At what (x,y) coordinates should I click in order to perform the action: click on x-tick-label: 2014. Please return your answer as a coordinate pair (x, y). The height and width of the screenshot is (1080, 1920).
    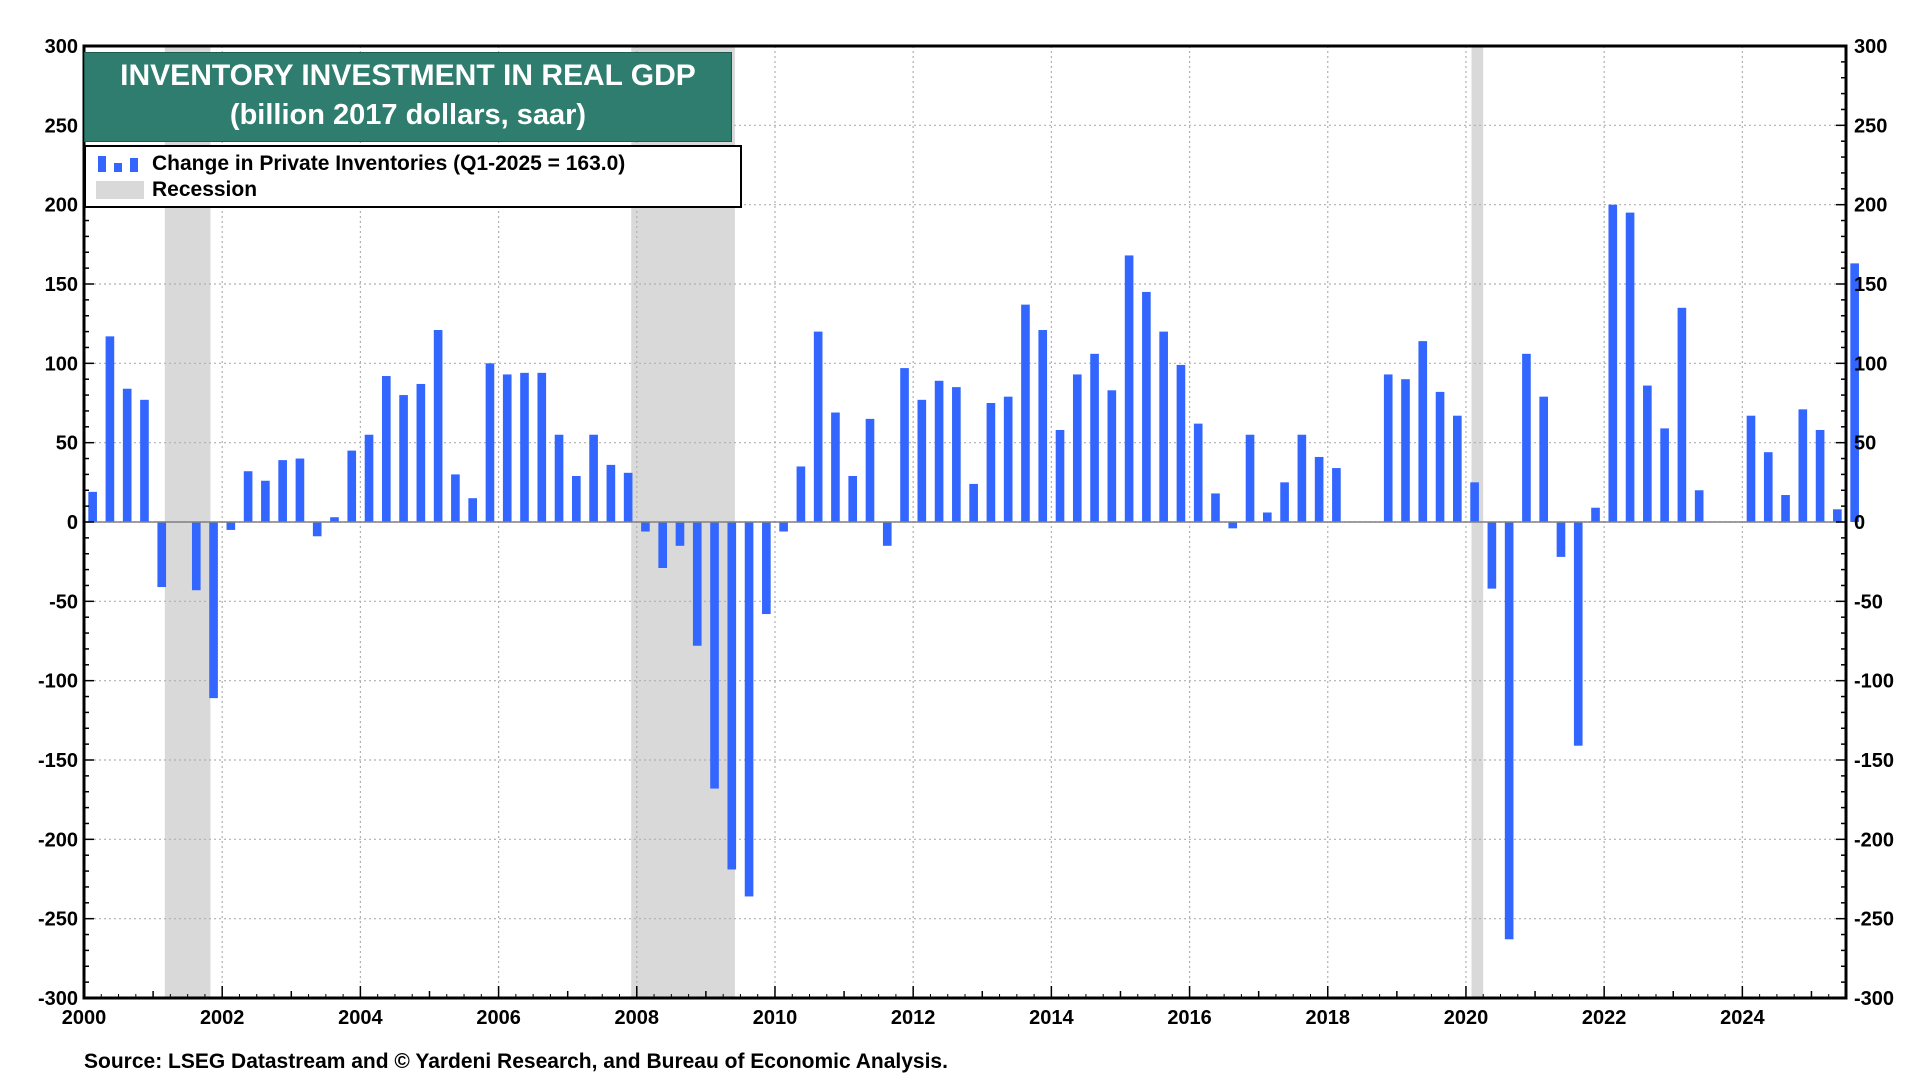
    Looking at the image, I should click on (1051, 1018).